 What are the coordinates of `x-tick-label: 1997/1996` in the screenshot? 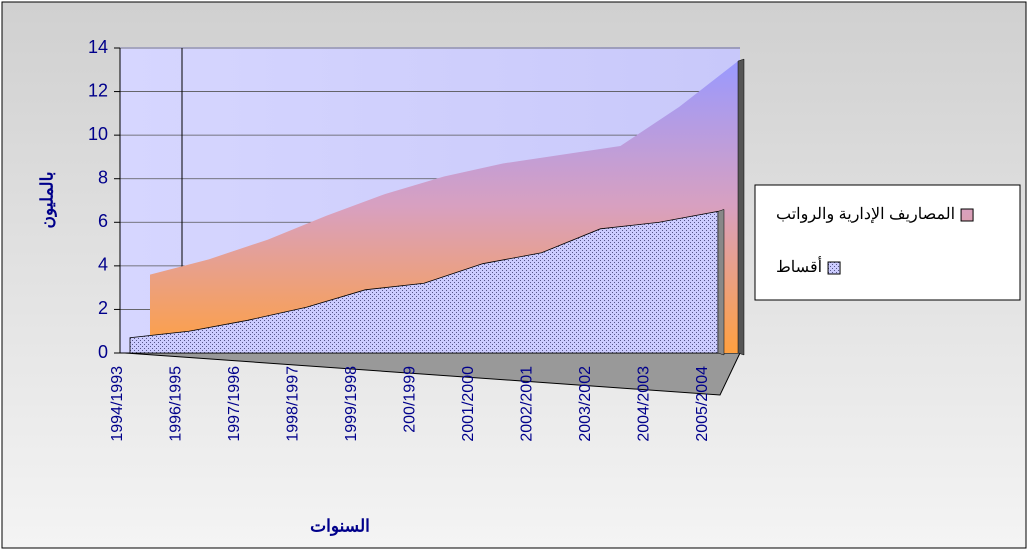 It's located at (234, 404).